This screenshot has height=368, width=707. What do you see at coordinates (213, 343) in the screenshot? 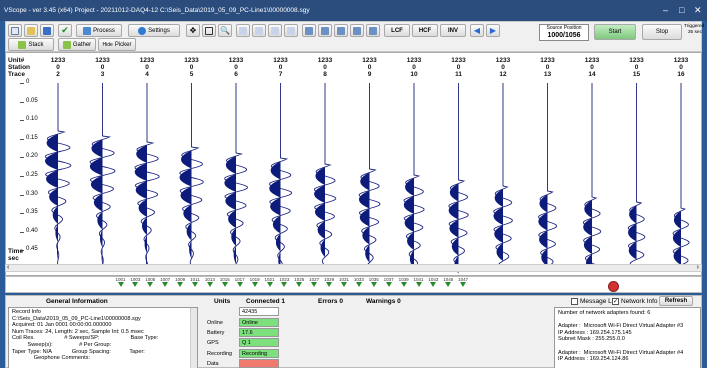
I see `status-key: GPS` at bounding box center [213, 343].